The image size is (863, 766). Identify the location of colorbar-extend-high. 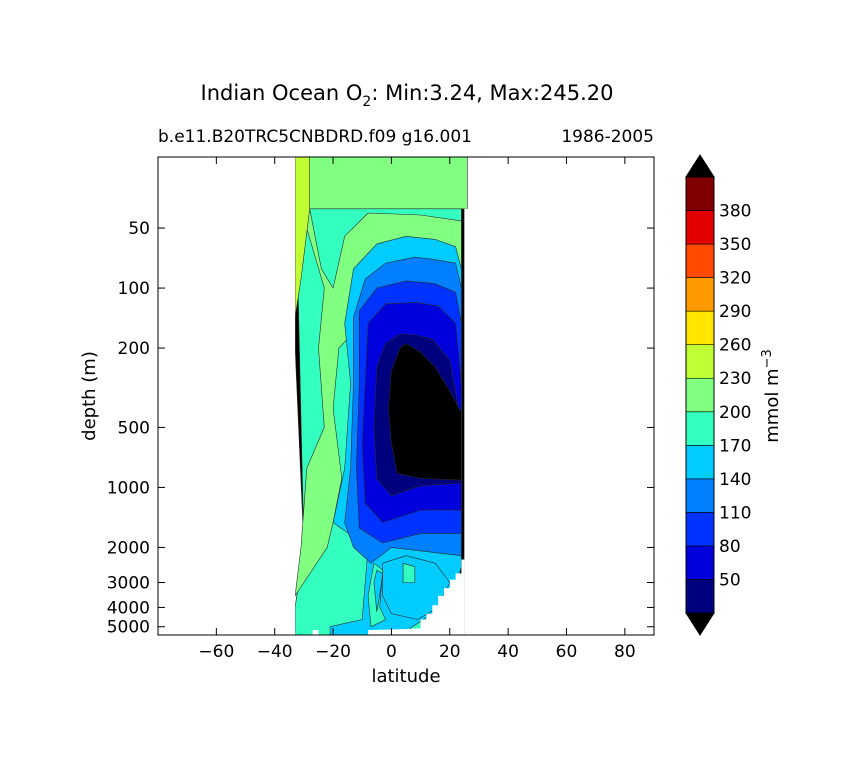
(700, 166).